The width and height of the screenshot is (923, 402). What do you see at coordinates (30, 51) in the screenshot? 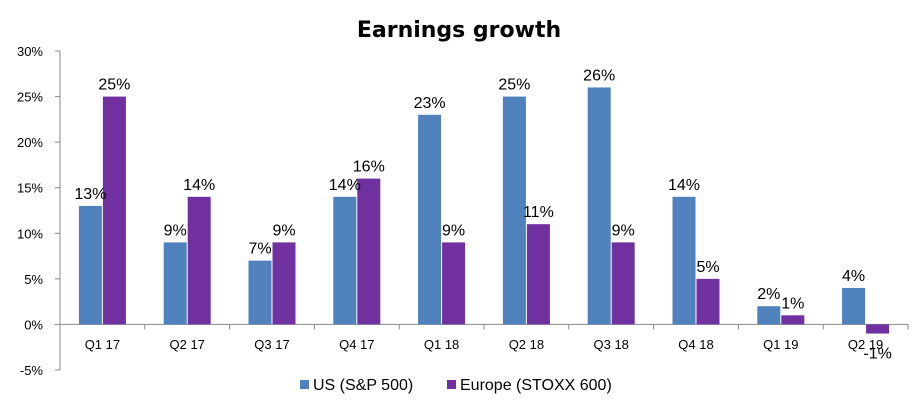
I see `y-tick-label: 30%` at bounding box center [30, 51].